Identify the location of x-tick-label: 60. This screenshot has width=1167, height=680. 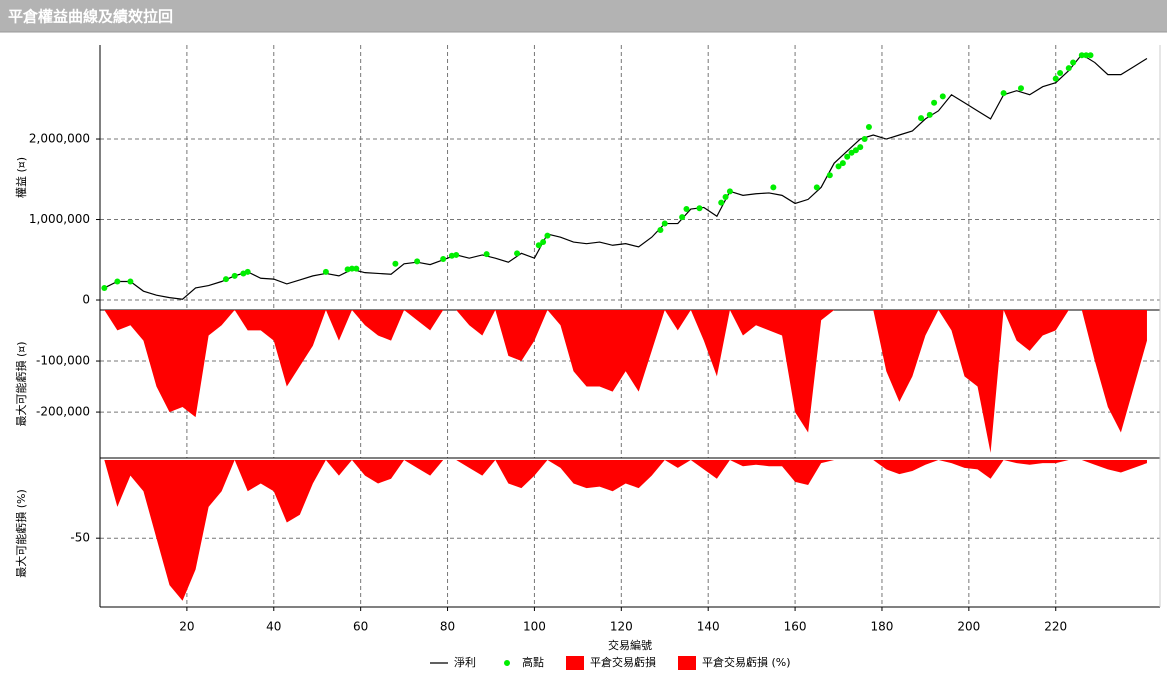
(360, 627).